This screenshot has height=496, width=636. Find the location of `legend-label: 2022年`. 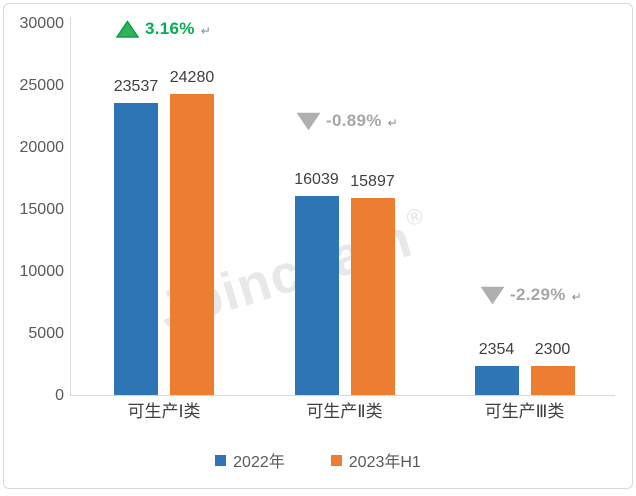

legend-label: 2022年 is located at coordinates (259, 462).